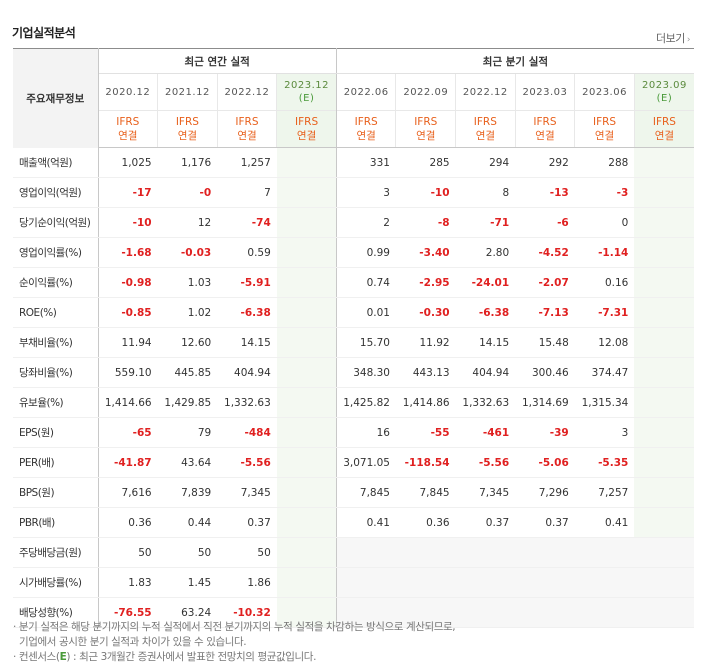 This screenshot has height=667, width=704. What do you see at coordinates (425, 462) in the screenshot?
I see `value-cell: -118.54` at bounding box center [425, 462].